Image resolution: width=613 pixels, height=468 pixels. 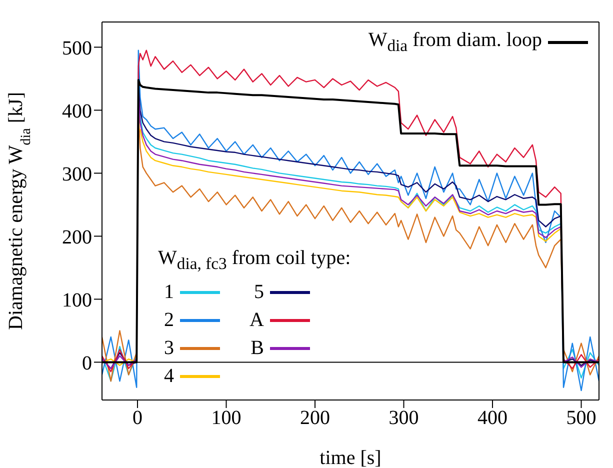 What do you see at coordinates (77, 111) in the screenshot?
I see `y-tick-label: 400` at bounding box center [77, 111].